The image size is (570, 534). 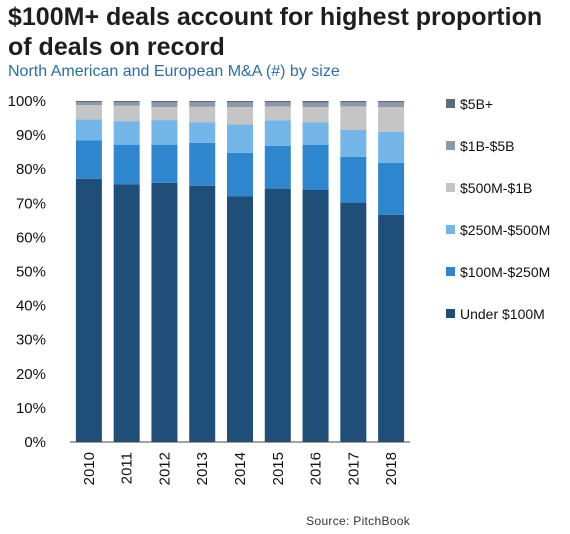 What do you see at coordinates (35, 442) in the screenshot?
I see `y-tick-label: 0%` at bounding box center [35, 442].